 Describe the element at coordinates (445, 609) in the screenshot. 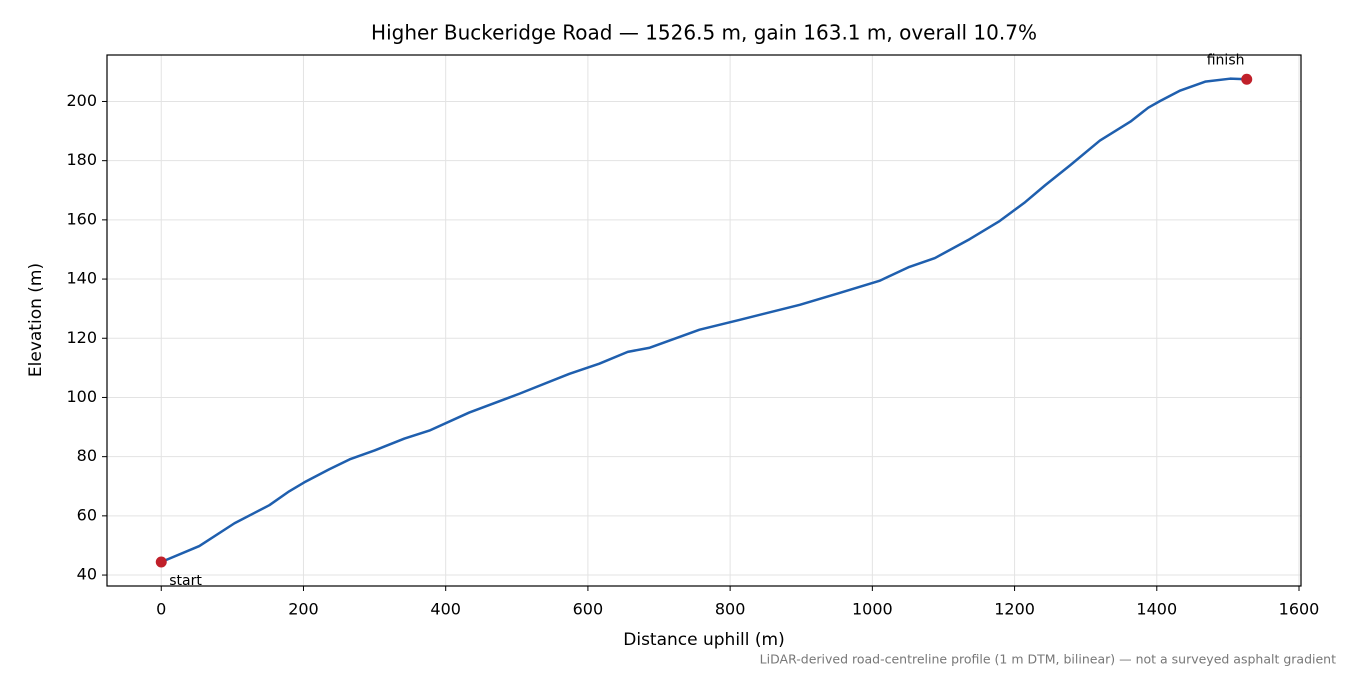

I see `x-tick-label: 400` at that location.